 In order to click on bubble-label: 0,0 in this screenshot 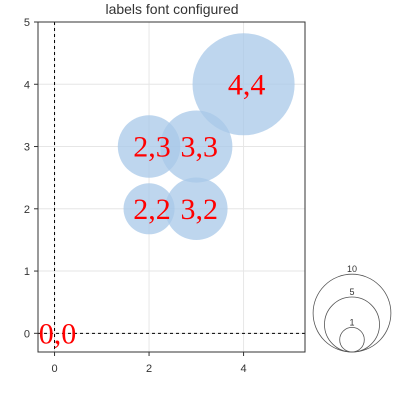, I will do `click(58, 333)`.